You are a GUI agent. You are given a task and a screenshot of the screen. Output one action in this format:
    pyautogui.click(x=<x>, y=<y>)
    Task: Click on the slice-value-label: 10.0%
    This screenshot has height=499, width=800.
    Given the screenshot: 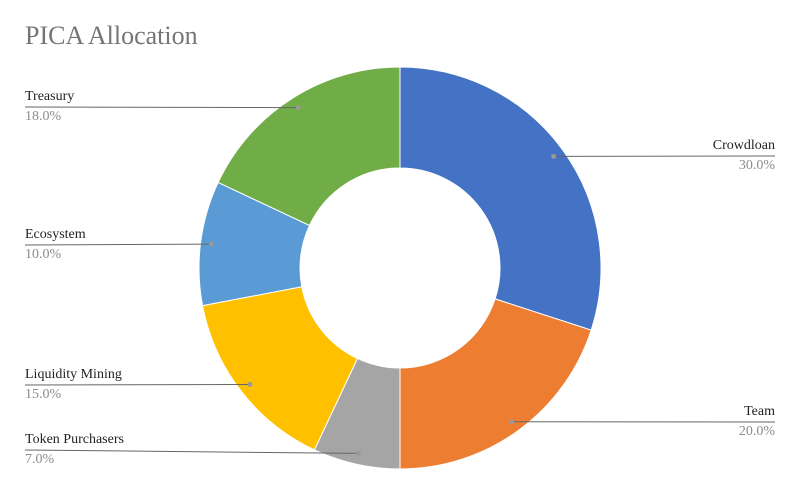 What is the action you would take?
    pyautogui.click(x=43, y=254)
    